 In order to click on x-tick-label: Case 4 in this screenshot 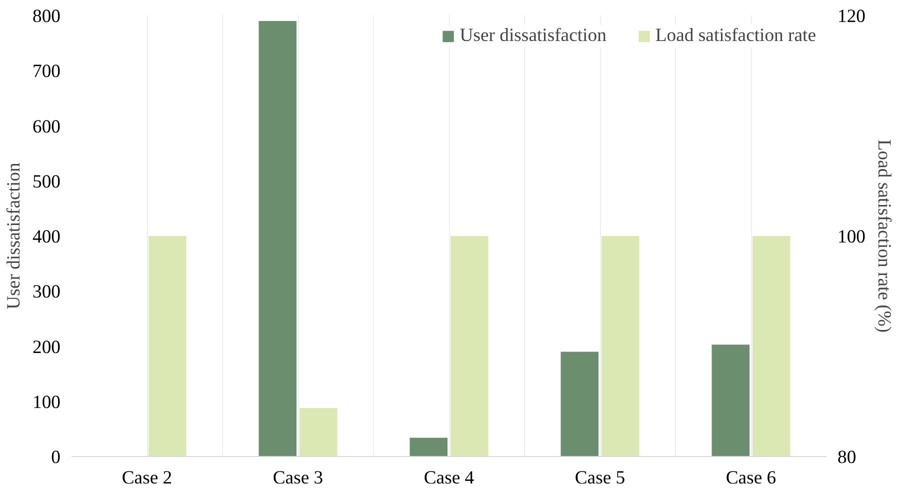, I will do `click(449, 478)`.